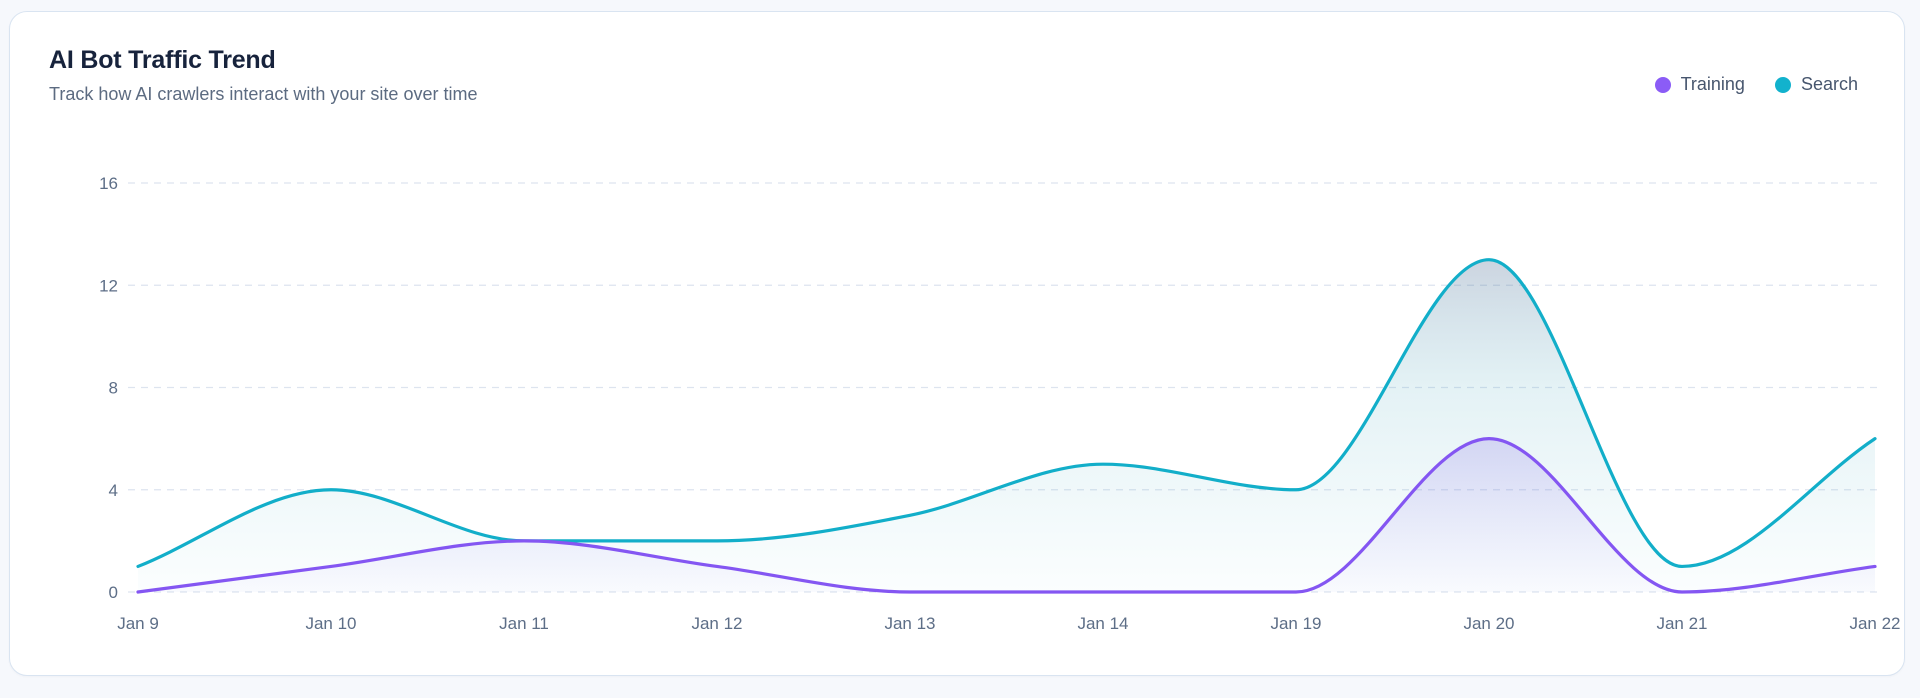 Image resolution: width=1920 pixels, height=698 pixels. I want to click on x-axis-tick-label: Jan 13, so click(909, 623).